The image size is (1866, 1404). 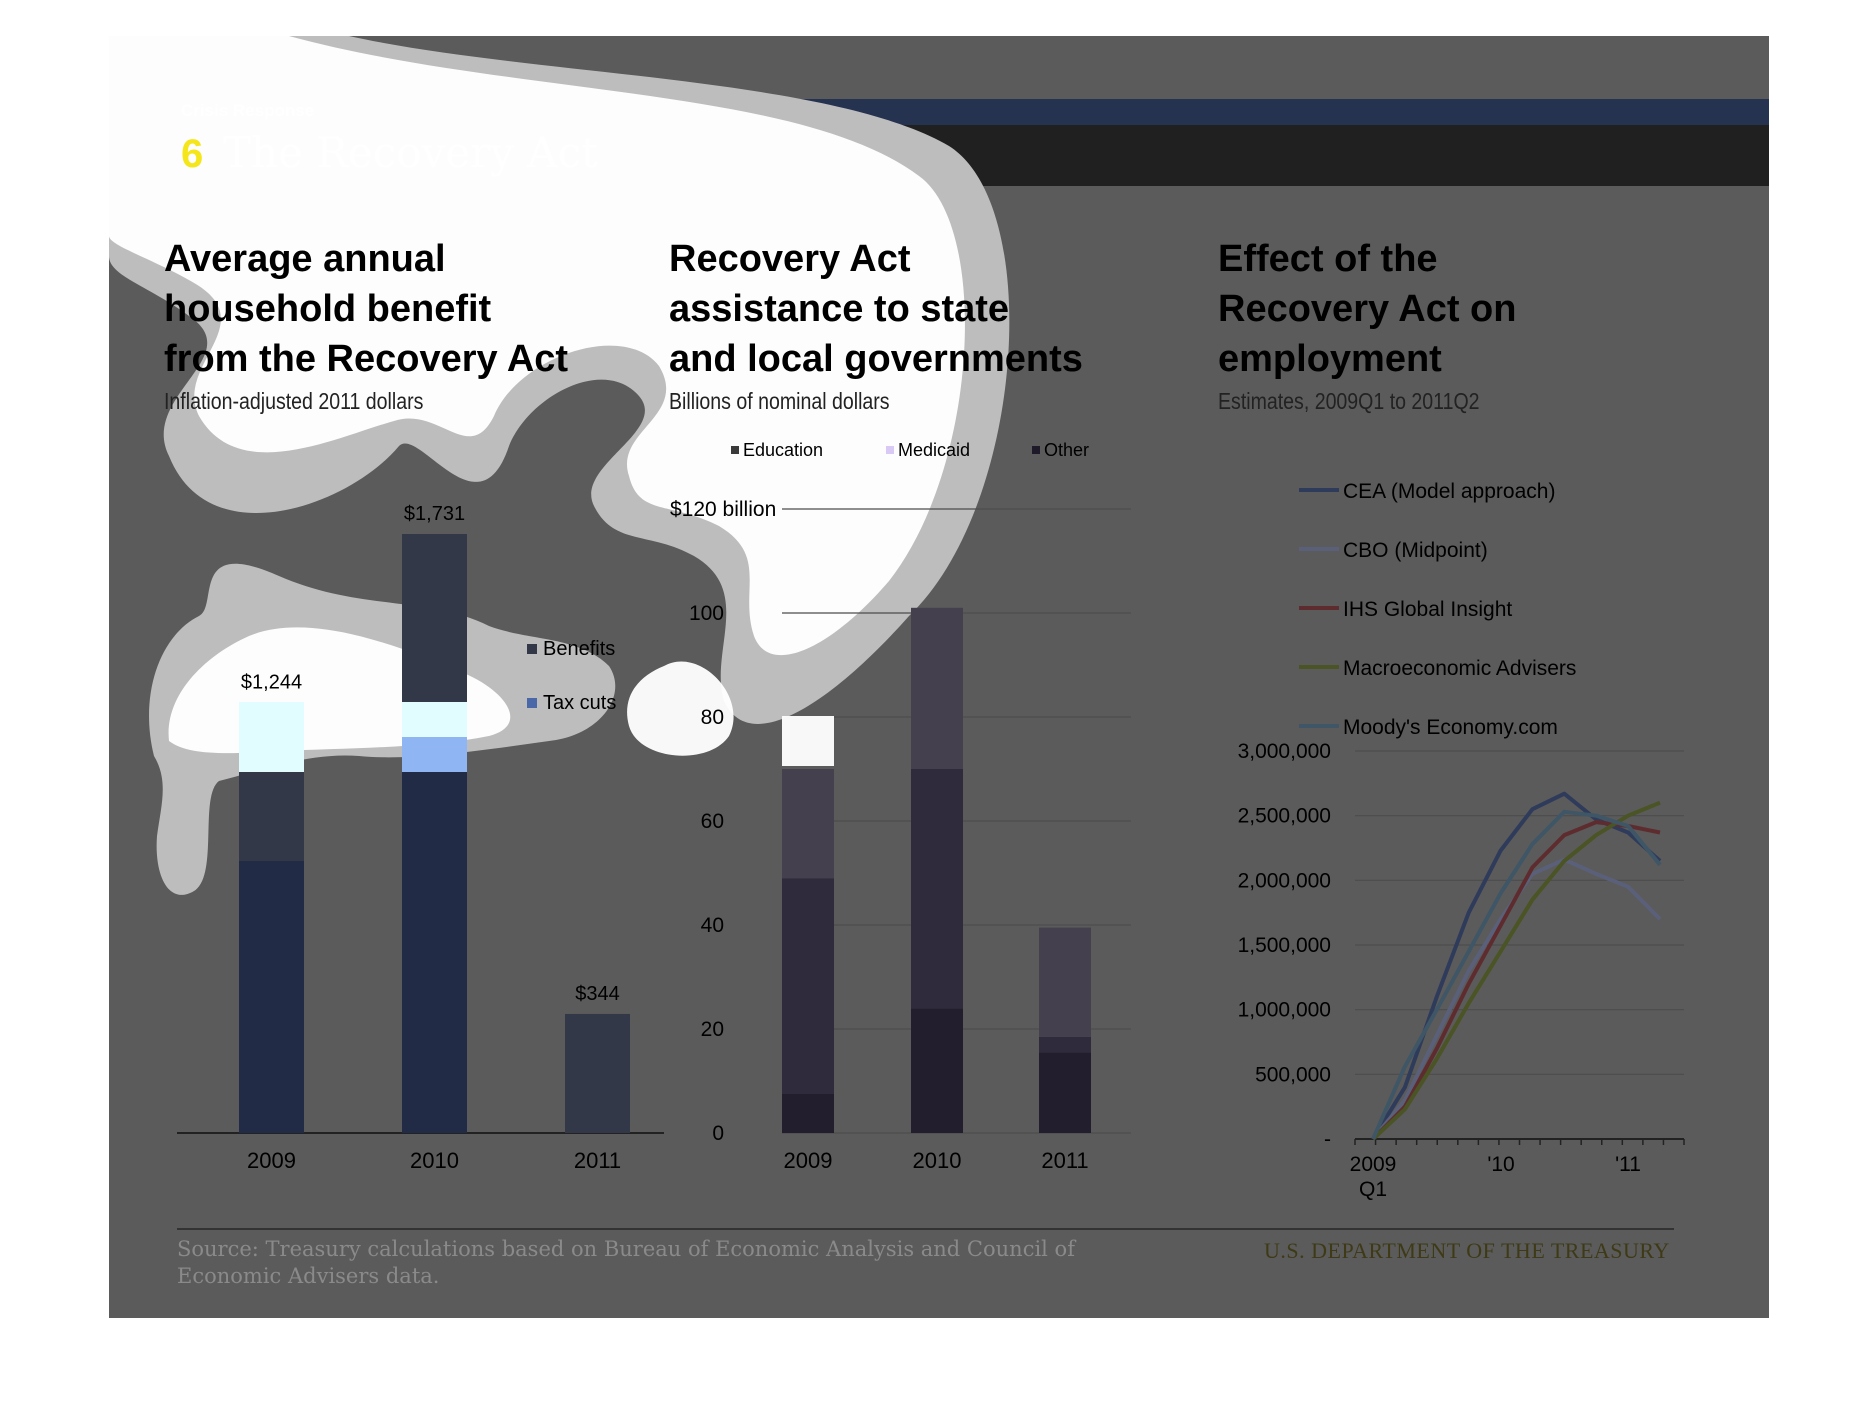 What do you see at coordinates (248, 110) in the screenshot?
I see `section-label: Crisis Response` at bounding box center [248, 110].